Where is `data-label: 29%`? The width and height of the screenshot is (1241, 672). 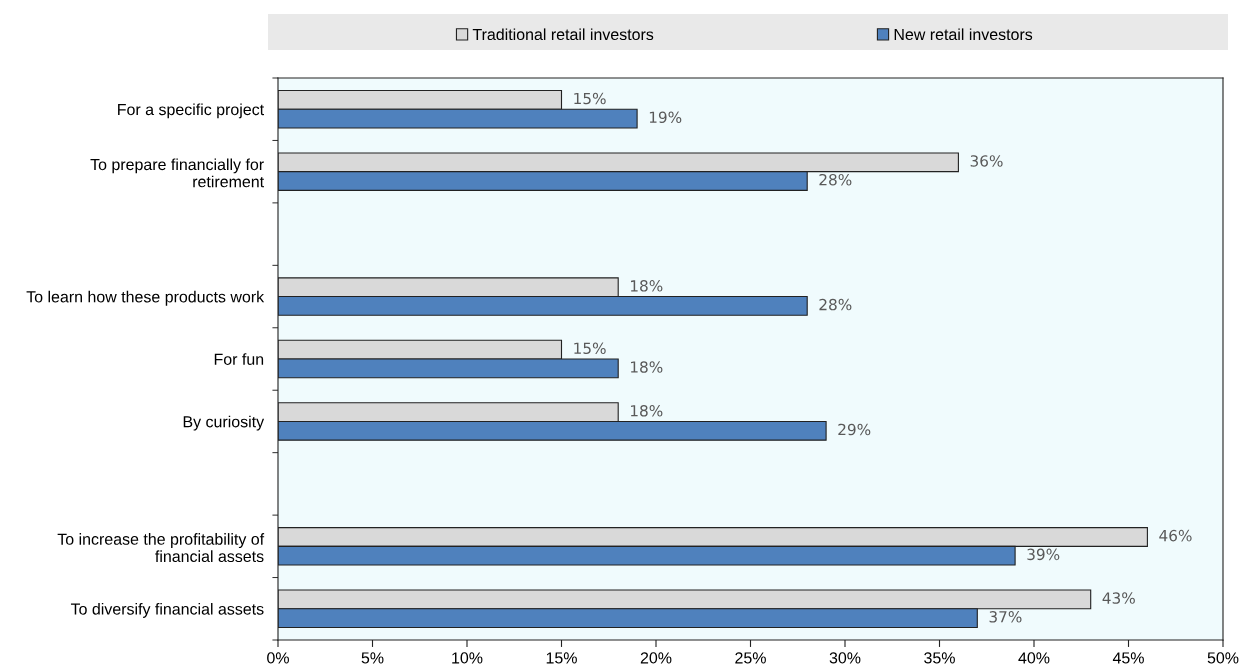 data-label: 29% is located at coordinates (854, 429).